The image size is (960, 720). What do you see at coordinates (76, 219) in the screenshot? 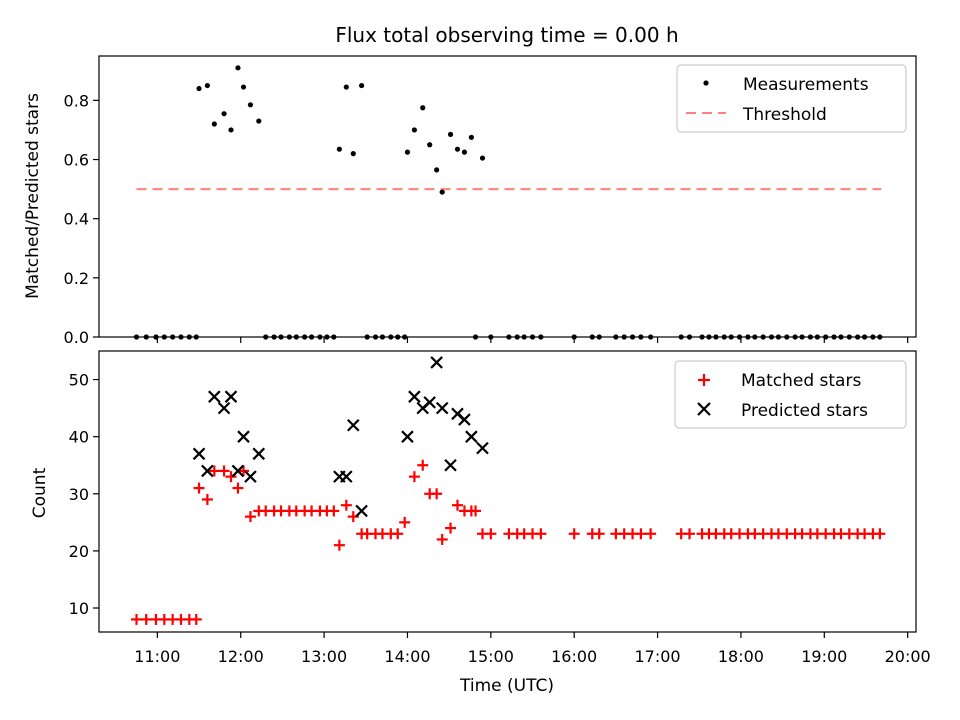
I see `y-tick-label: 0.4` at bounding box center [76, 219].